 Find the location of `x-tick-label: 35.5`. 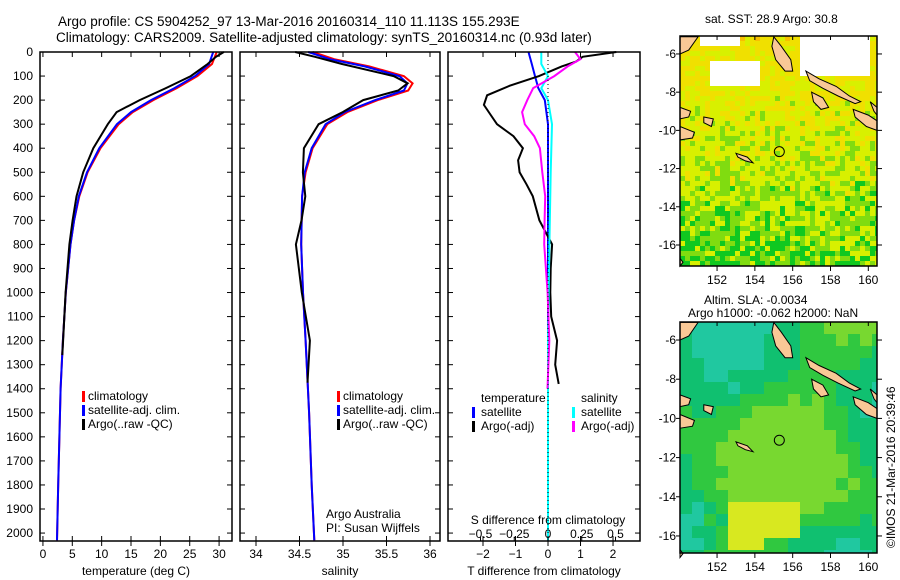

x-tick-label: 35.5 is located at coordinates (387, 554).